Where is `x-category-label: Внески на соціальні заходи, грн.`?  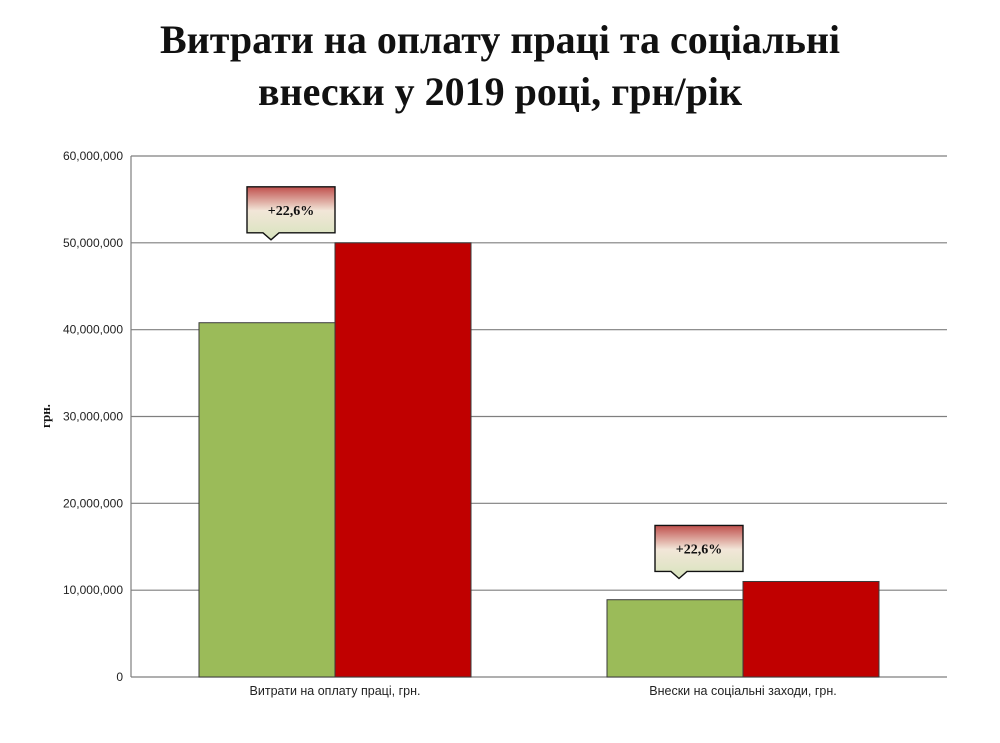 x-category-label: Внески на соціальні заходи, грн. is located at coordinates (742, 691).